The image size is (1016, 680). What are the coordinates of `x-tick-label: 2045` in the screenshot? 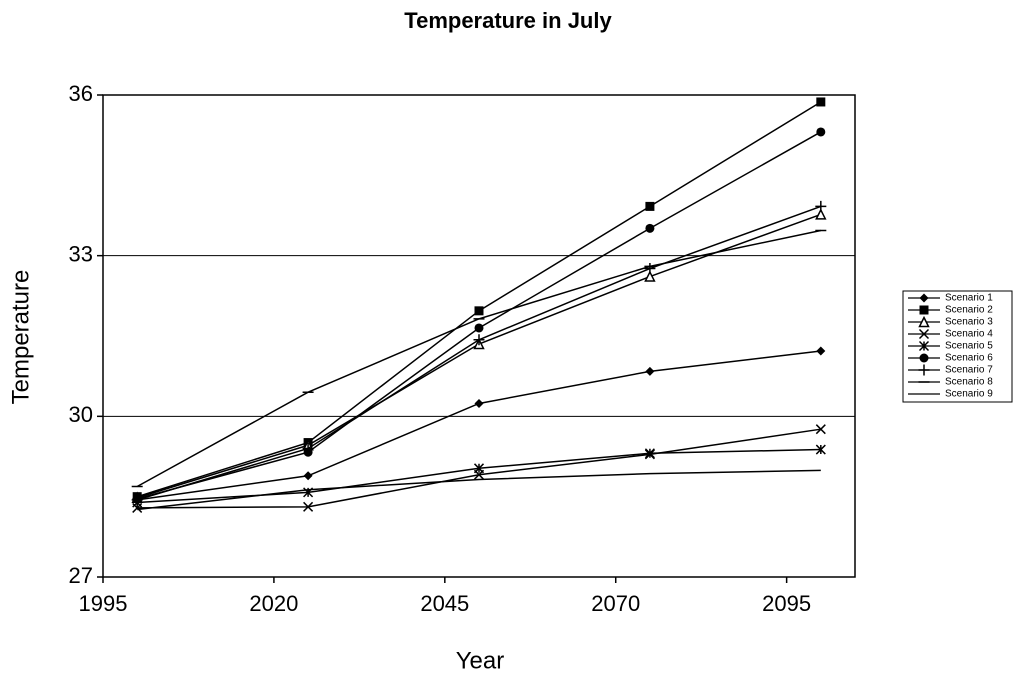 It's located at (444, 603).